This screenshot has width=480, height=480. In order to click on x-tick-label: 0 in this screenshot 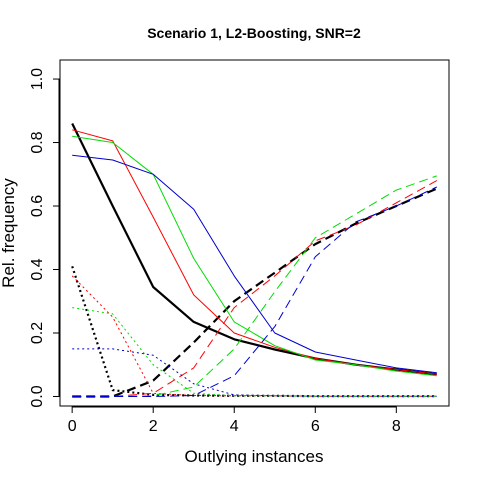, I will do `click(72, 426)`.